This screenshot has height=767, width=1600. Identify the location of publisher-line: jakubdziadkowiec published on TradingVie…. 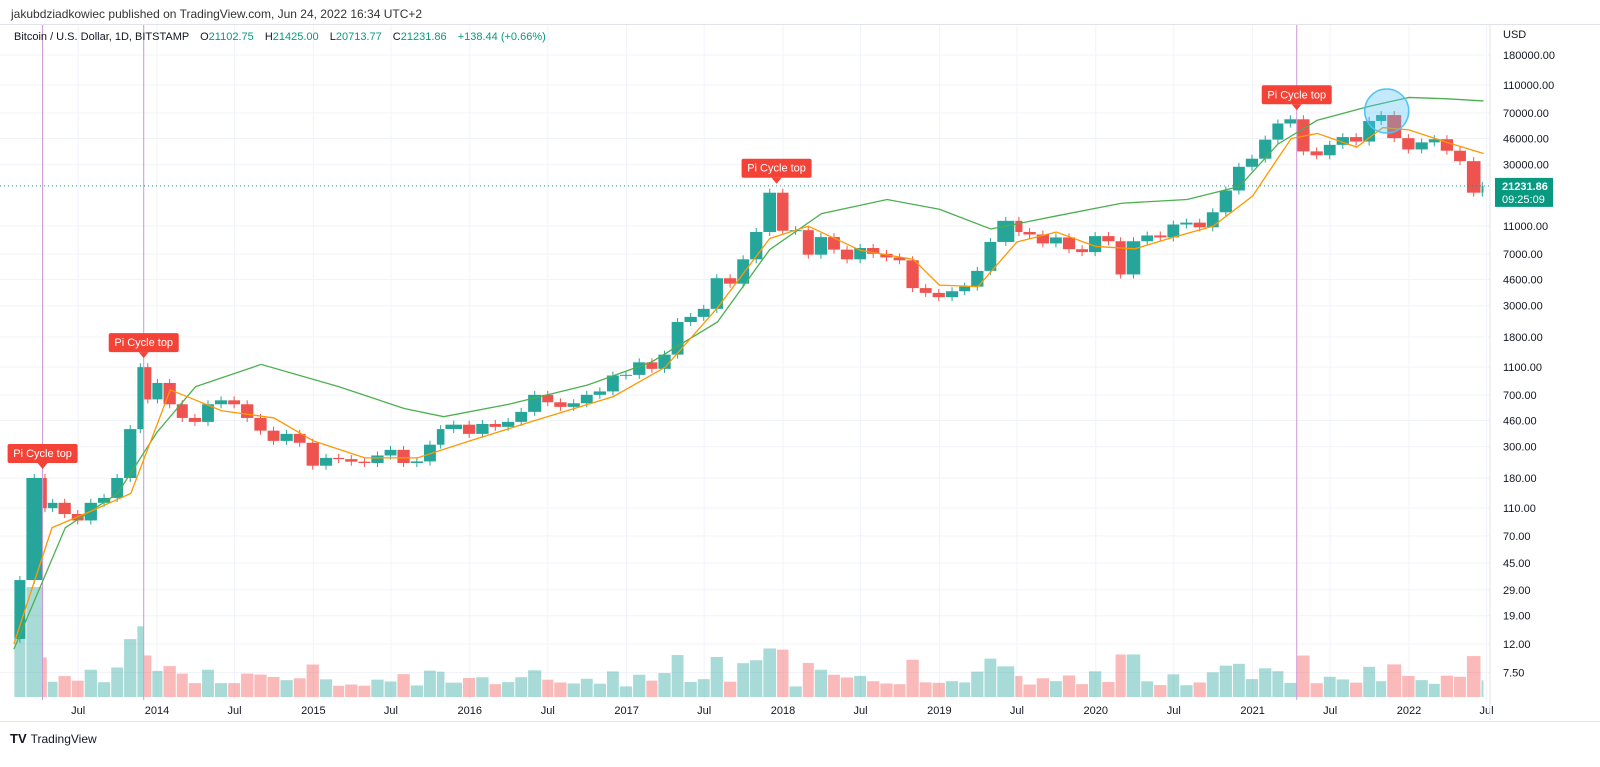
(217, 14).